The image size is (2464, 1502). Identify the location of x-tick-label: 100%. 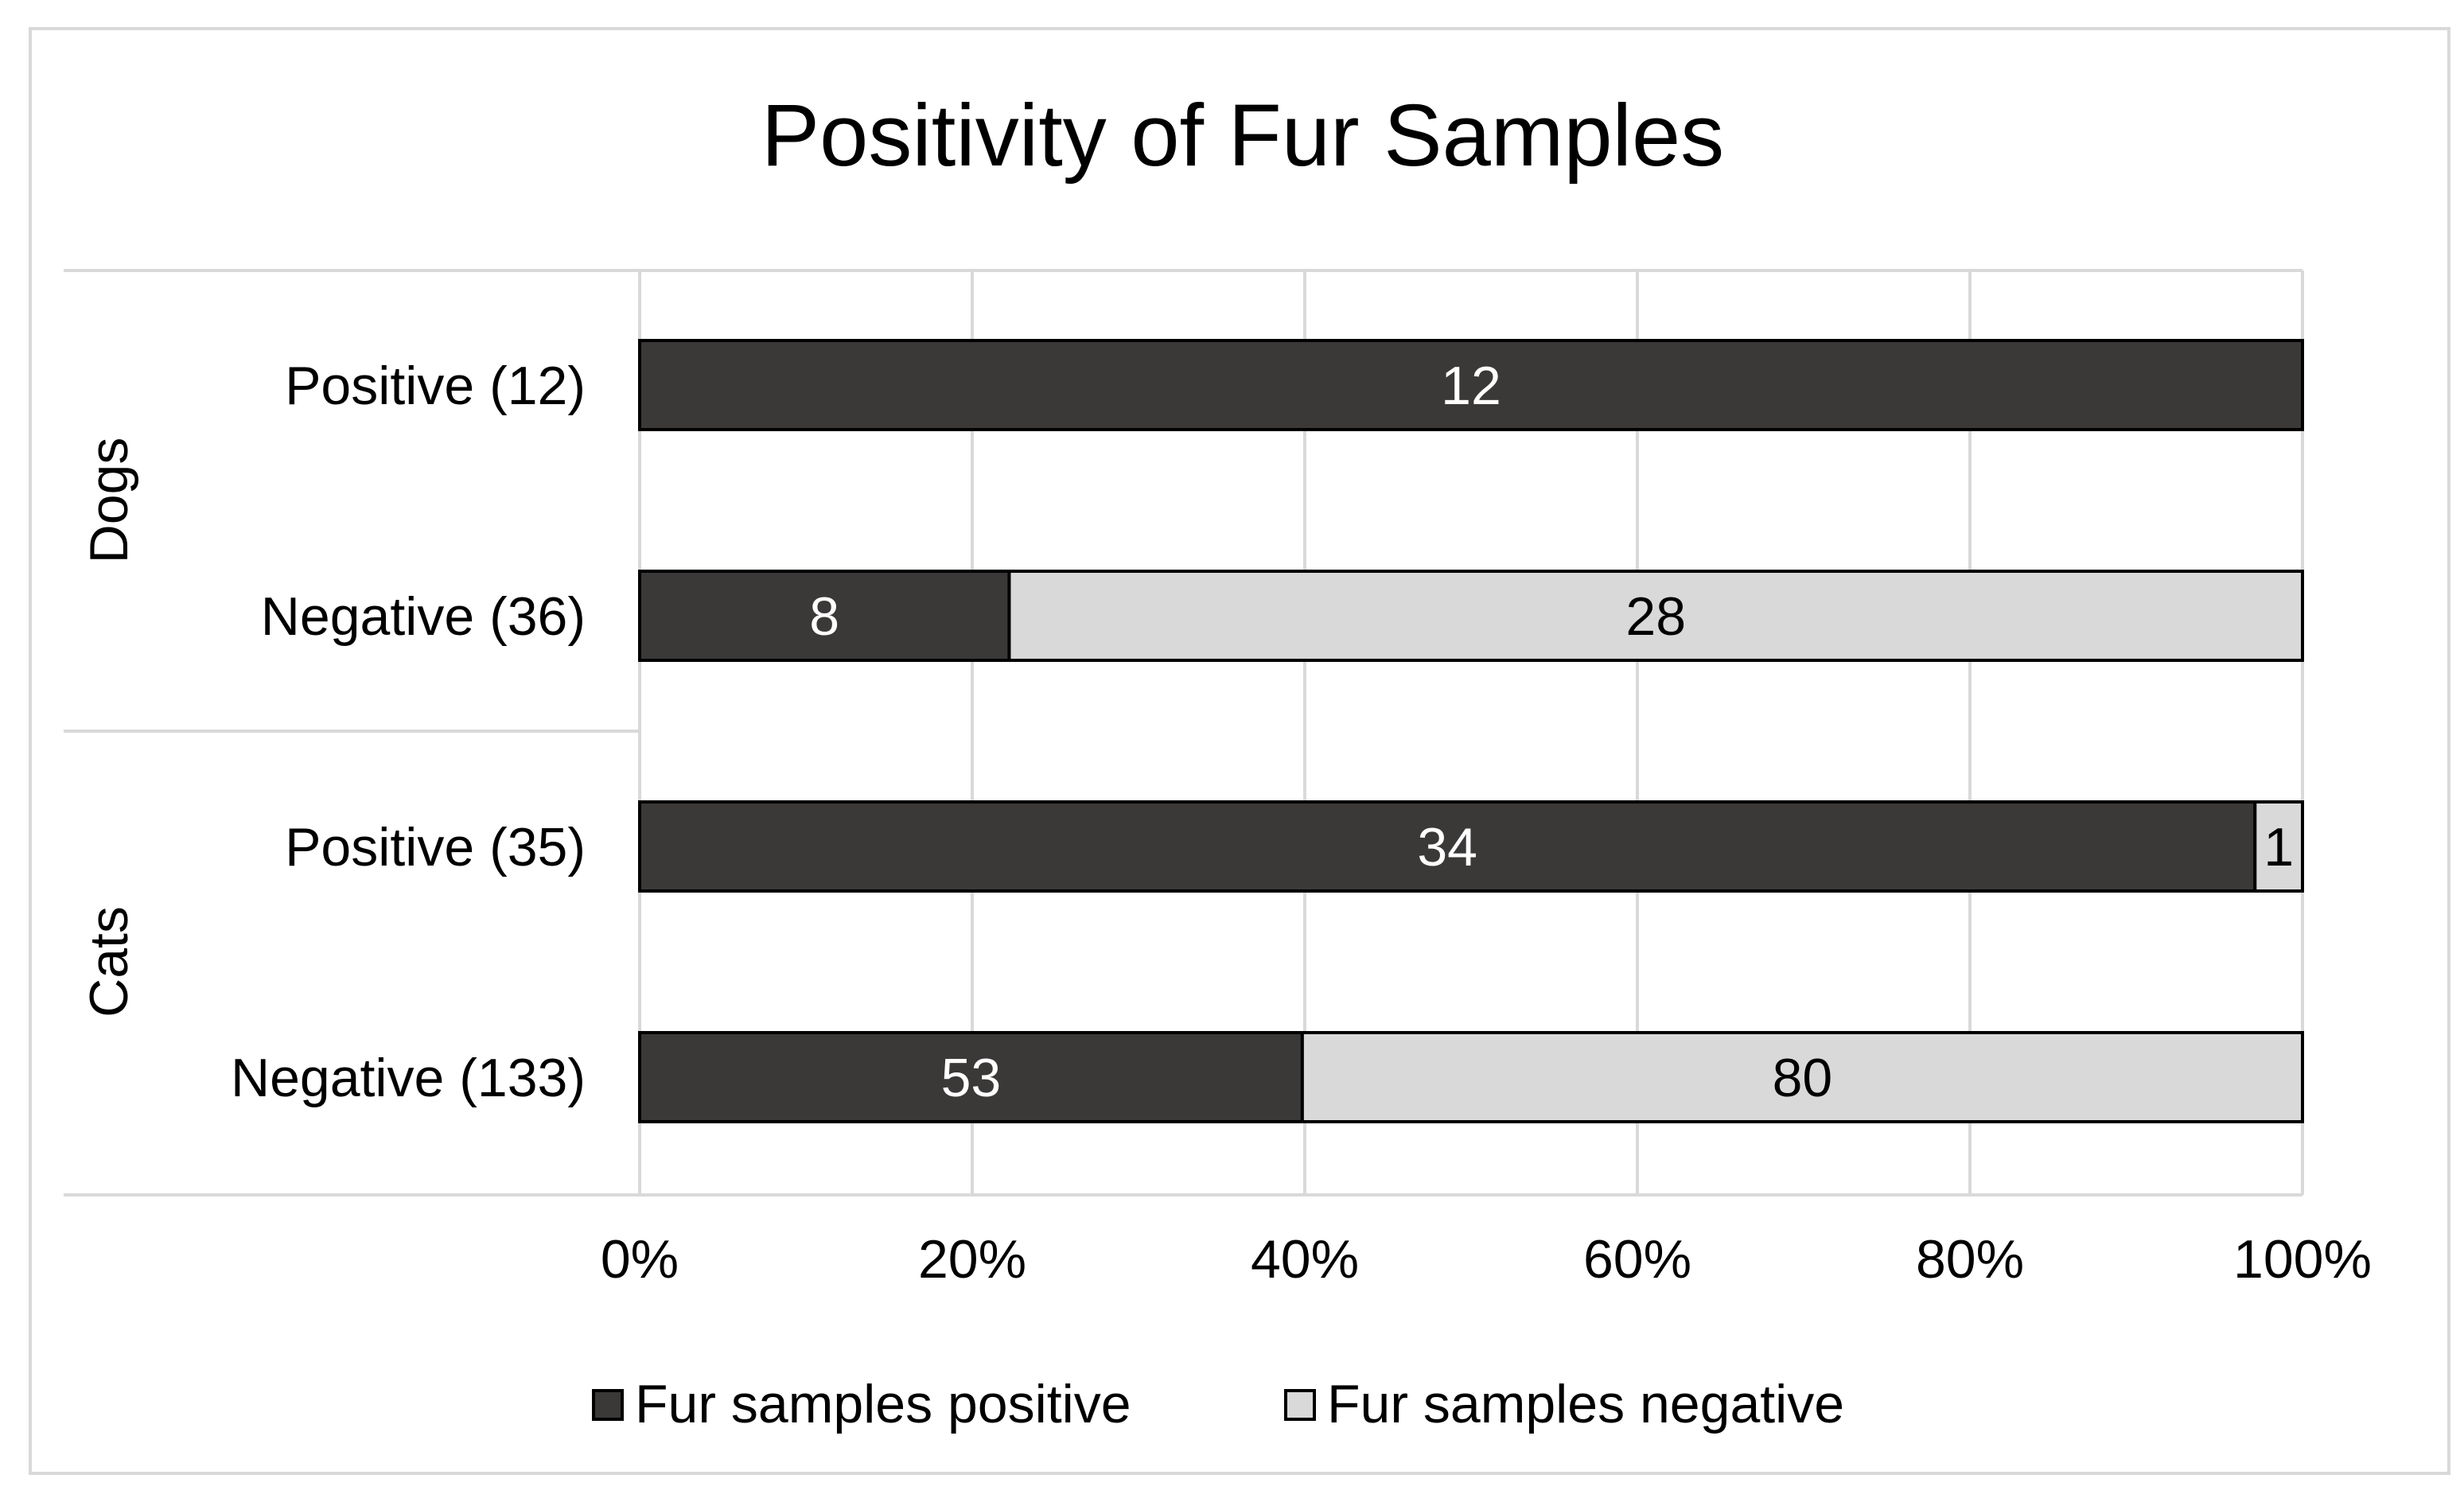
(2302, 1259).